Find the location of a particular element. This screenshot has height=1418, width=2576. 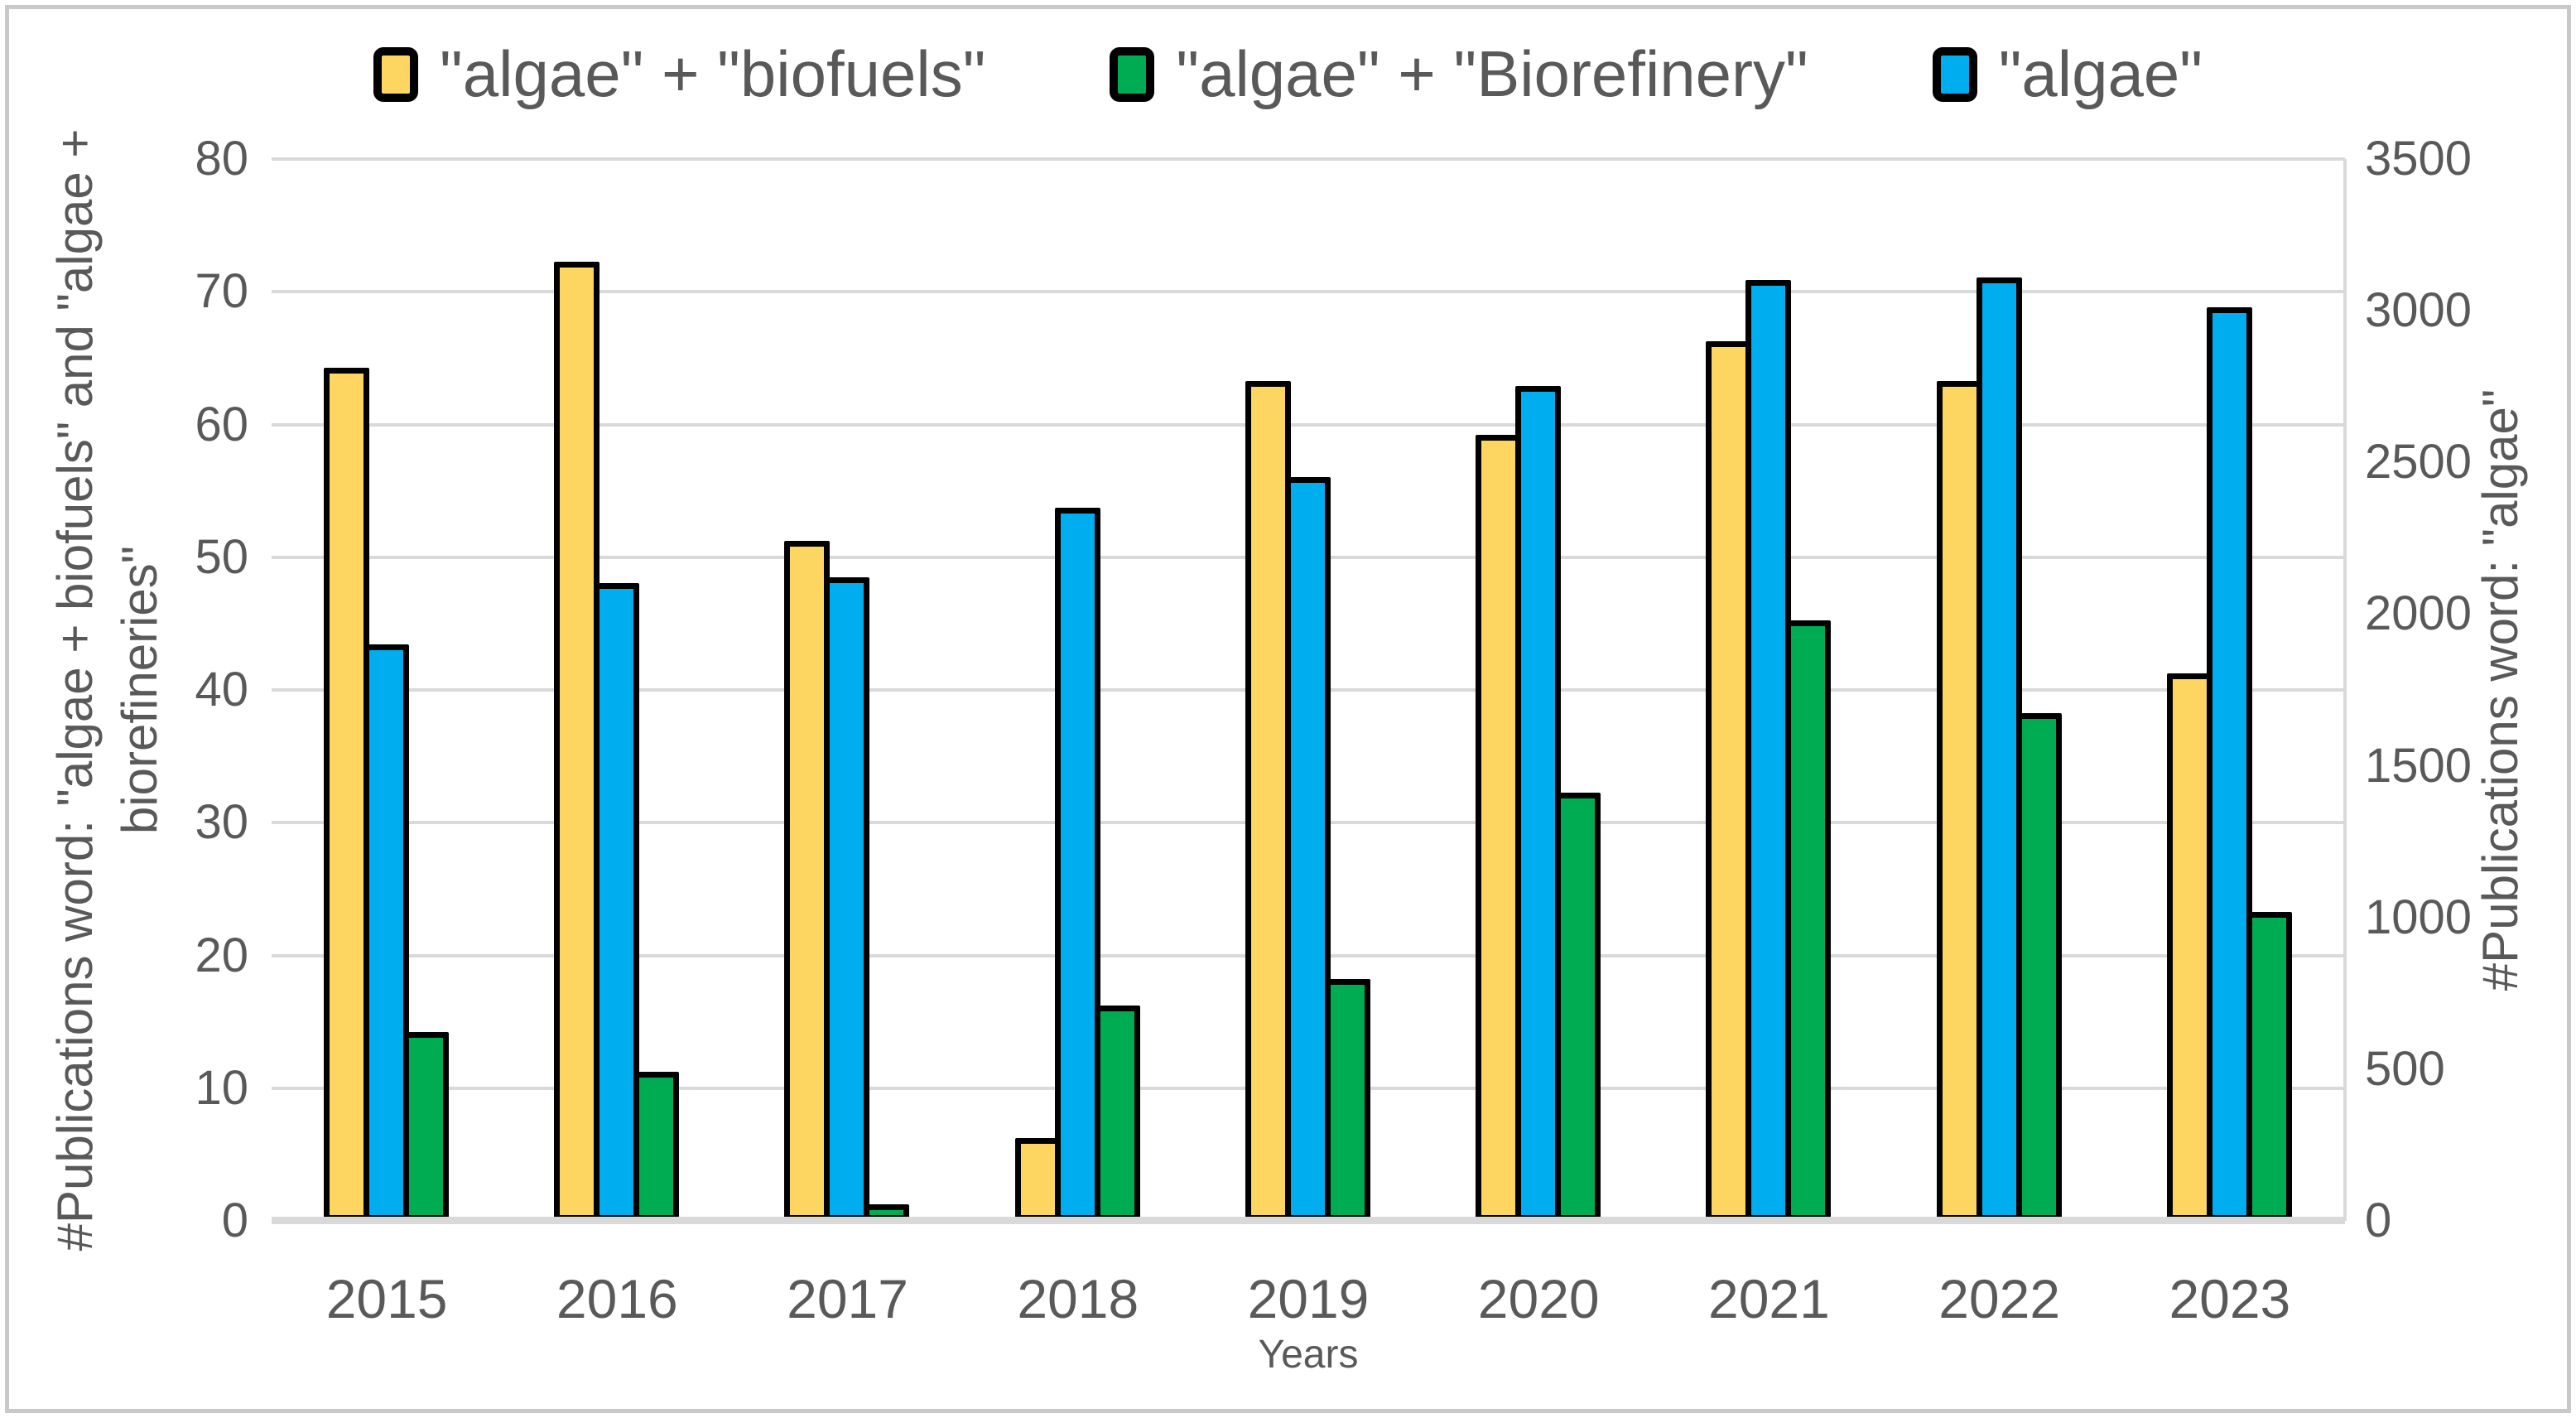

year-label: 2023 is located at coordinates (2230, 1298).